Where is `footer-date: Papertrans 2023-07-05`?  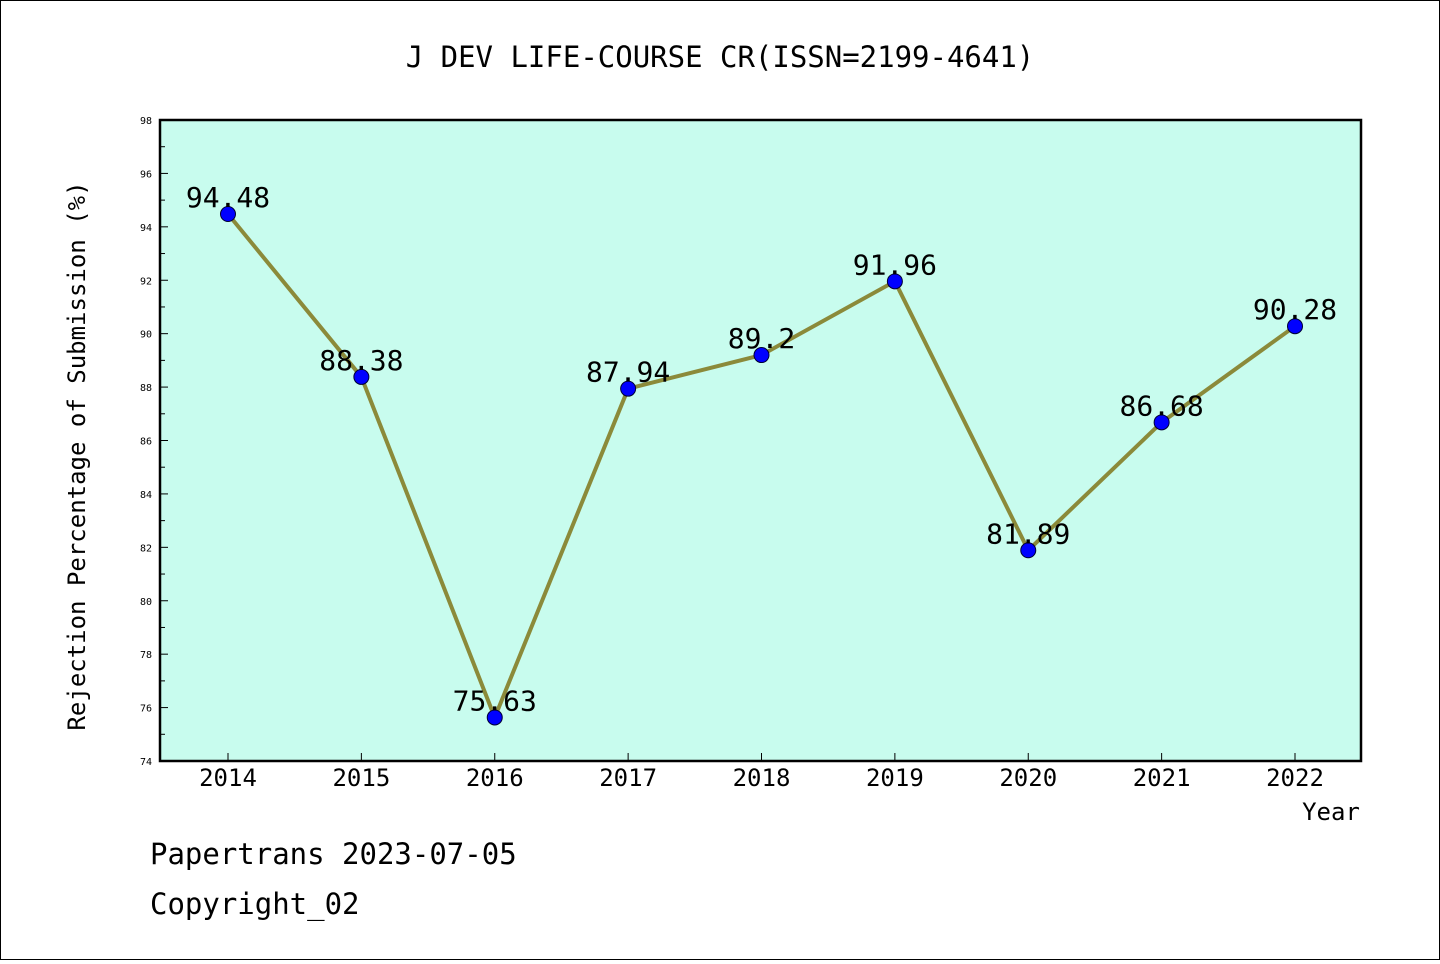
footer-date: Papertrans 2023-07-05 is located at coordinates (333, 854).